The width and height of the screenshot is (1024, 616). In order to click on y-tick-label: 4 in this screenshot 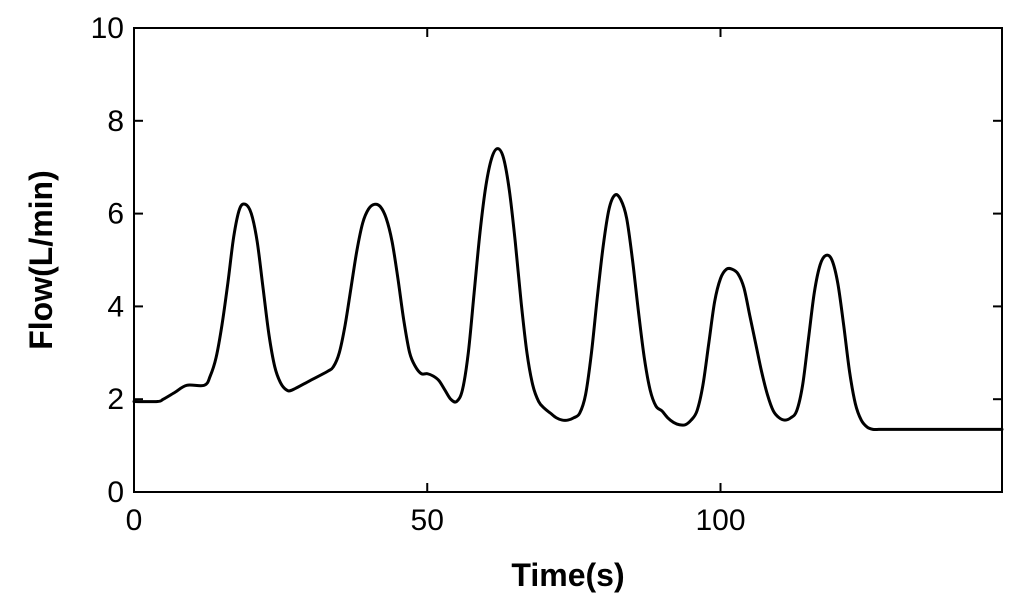, I will do `click(115, 306)`.